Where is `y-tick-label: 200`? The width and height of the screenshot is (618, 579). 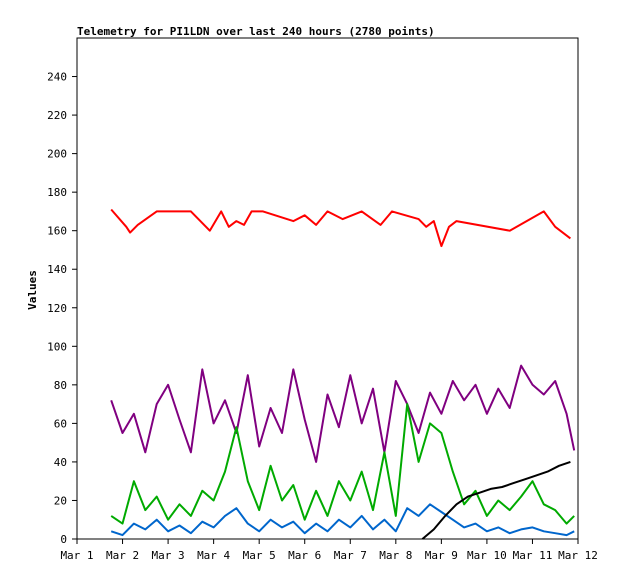 y-tick-label: 200 is located at coordinates (57, 154).